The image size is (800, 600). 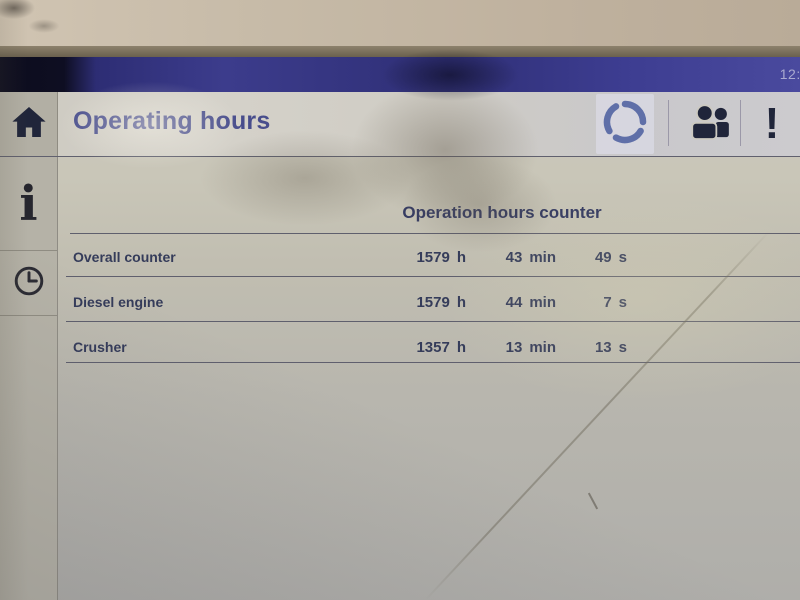 I want to click on users-icon, so click(x=711, y=124).